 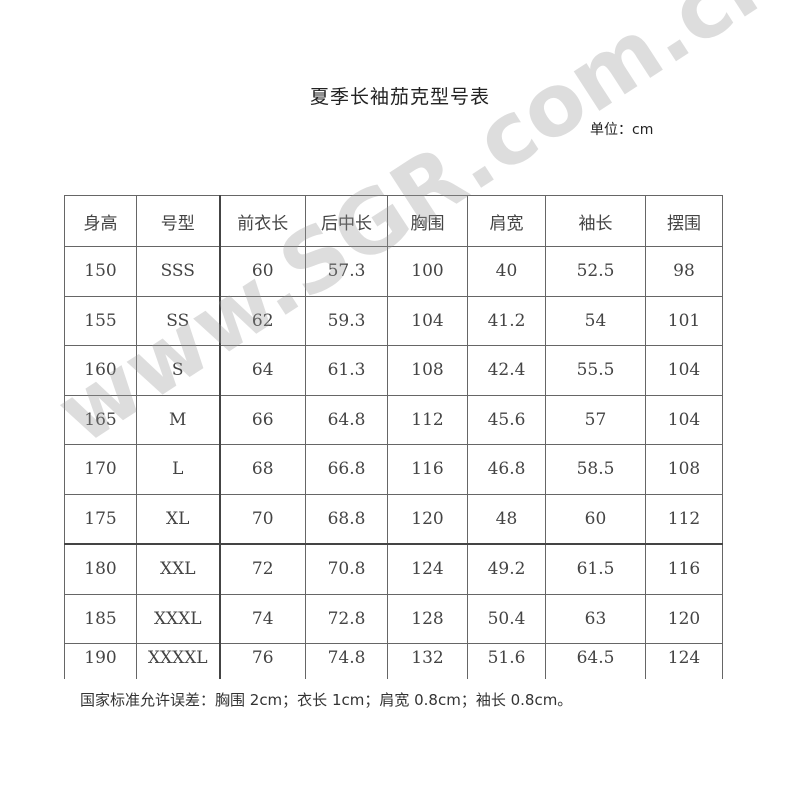 I want to click on table-cell: 180, so click(x=100, y=569).